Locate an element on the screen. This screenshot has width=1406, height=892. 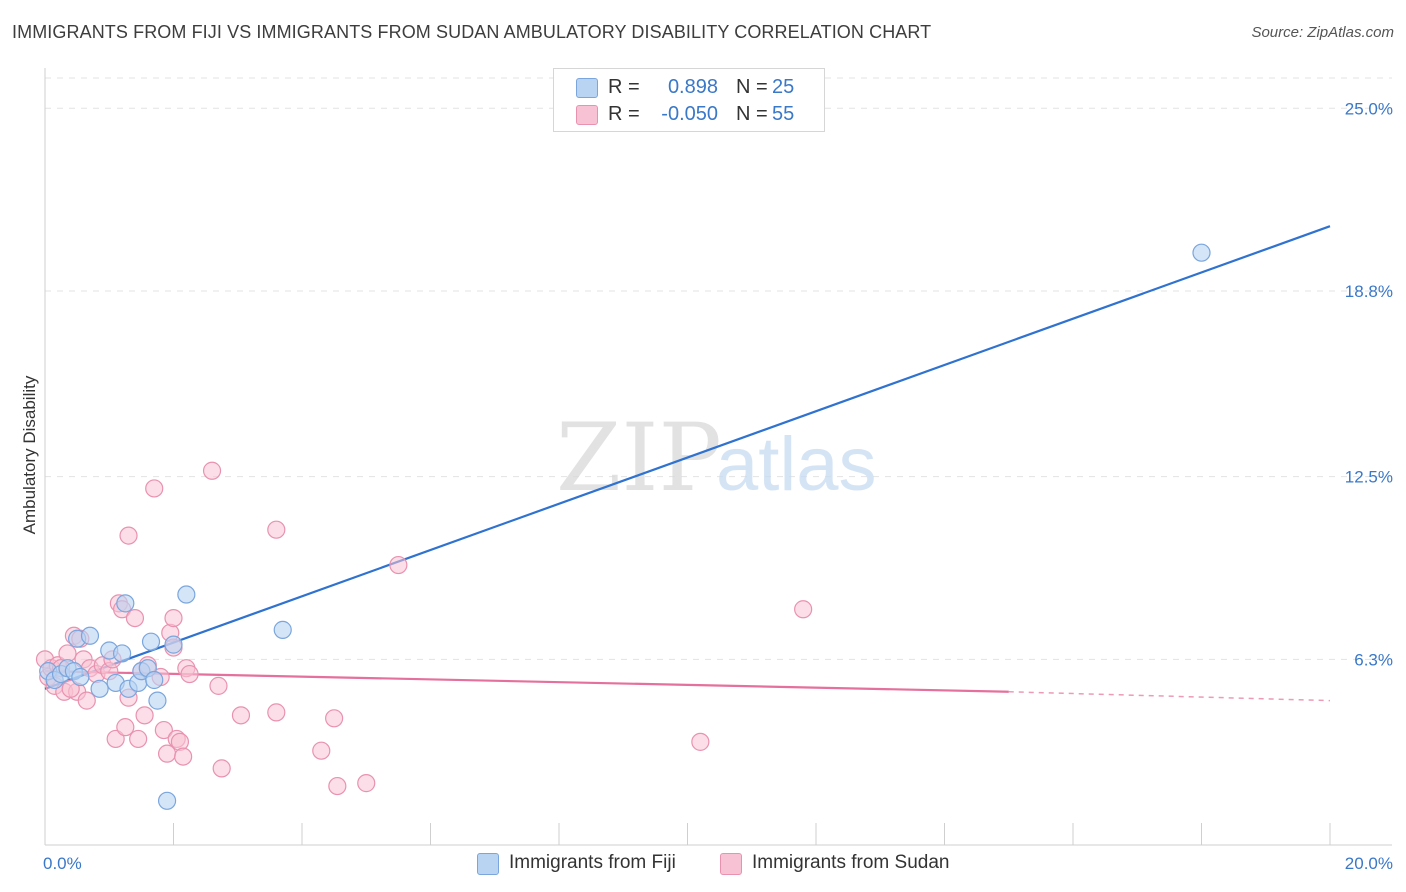
x-tick-label-min: 0.0% is located at coordinates (62, 863).